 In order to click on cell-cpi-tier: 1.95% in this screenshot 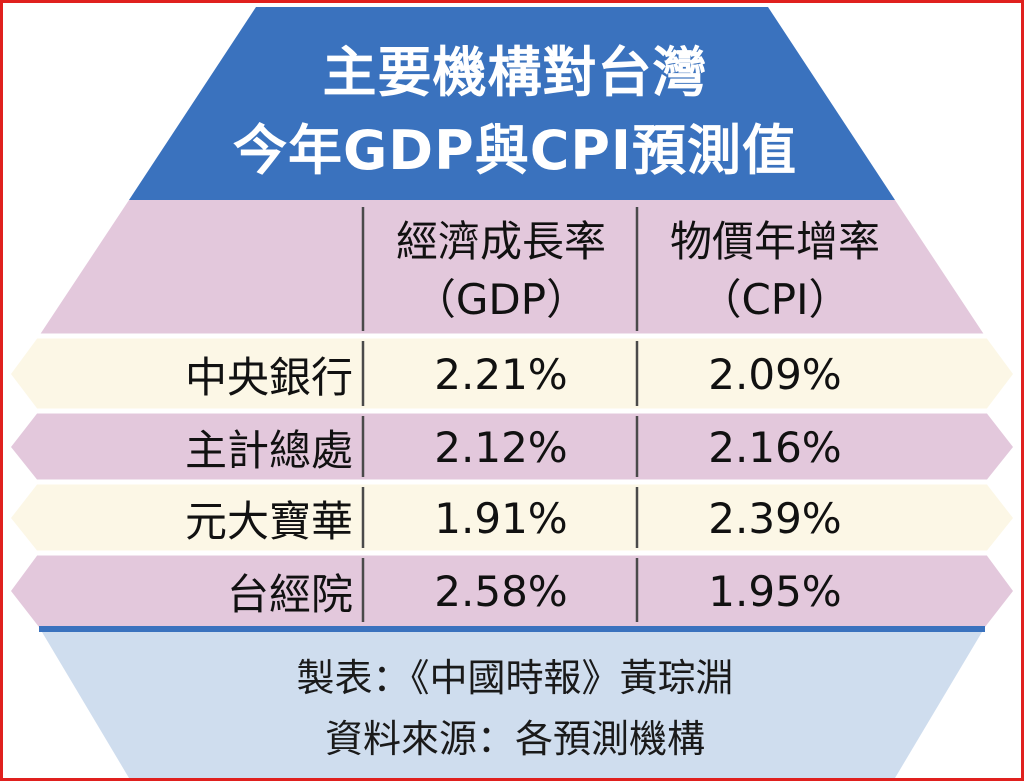, I will do `click(775, 591)`.